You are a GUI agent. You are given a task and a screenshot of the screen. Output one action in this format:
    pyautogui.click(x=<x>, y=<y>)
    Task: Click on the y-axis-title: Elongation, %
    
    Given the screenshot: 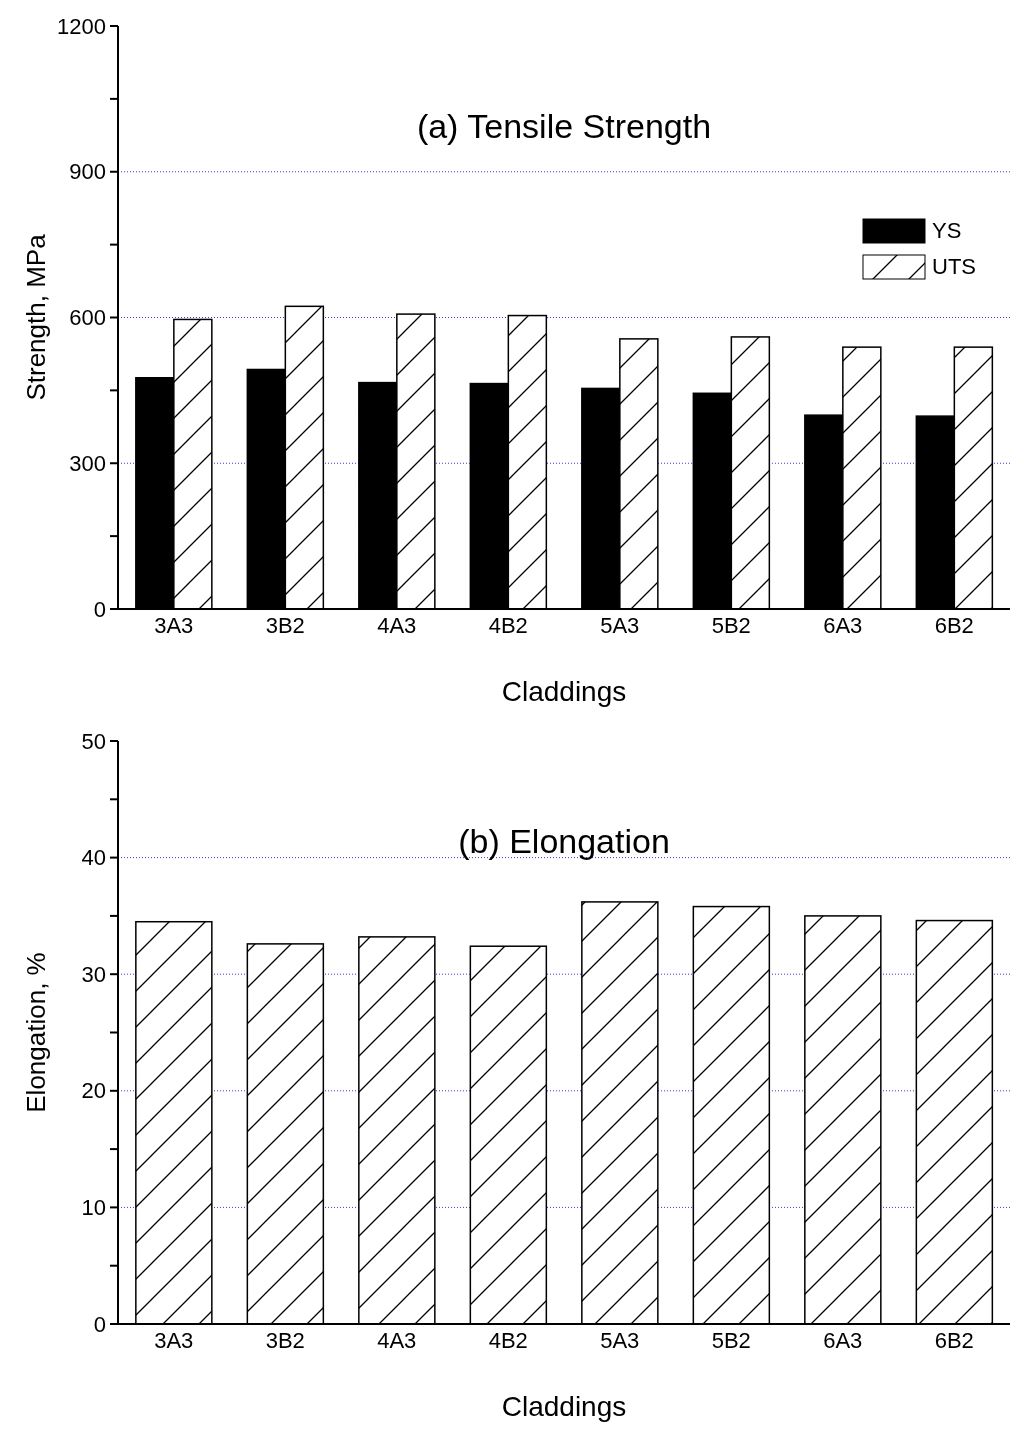 What is the action you would take?
    pyautogui.click(x=36, y=1032)
    